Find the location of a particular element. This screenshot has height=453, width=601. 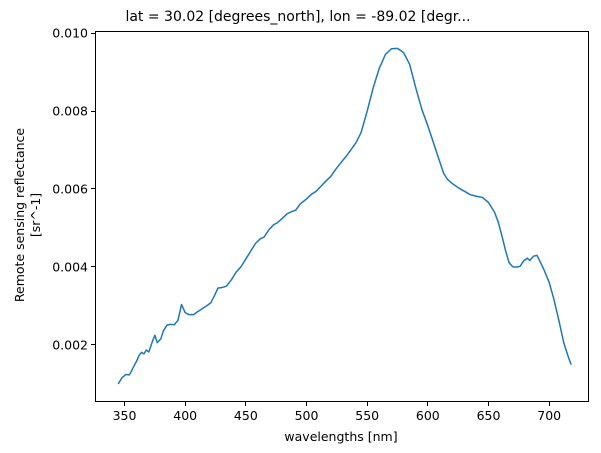

x-tick-label: 700 is located at coordinates (549, 415).